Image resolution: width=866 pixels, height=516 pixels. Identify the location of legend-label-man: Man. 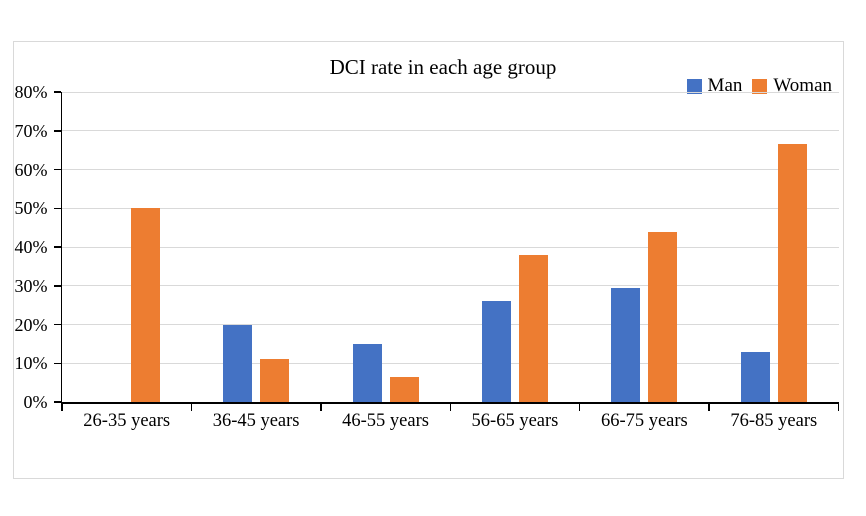
(725, 85).